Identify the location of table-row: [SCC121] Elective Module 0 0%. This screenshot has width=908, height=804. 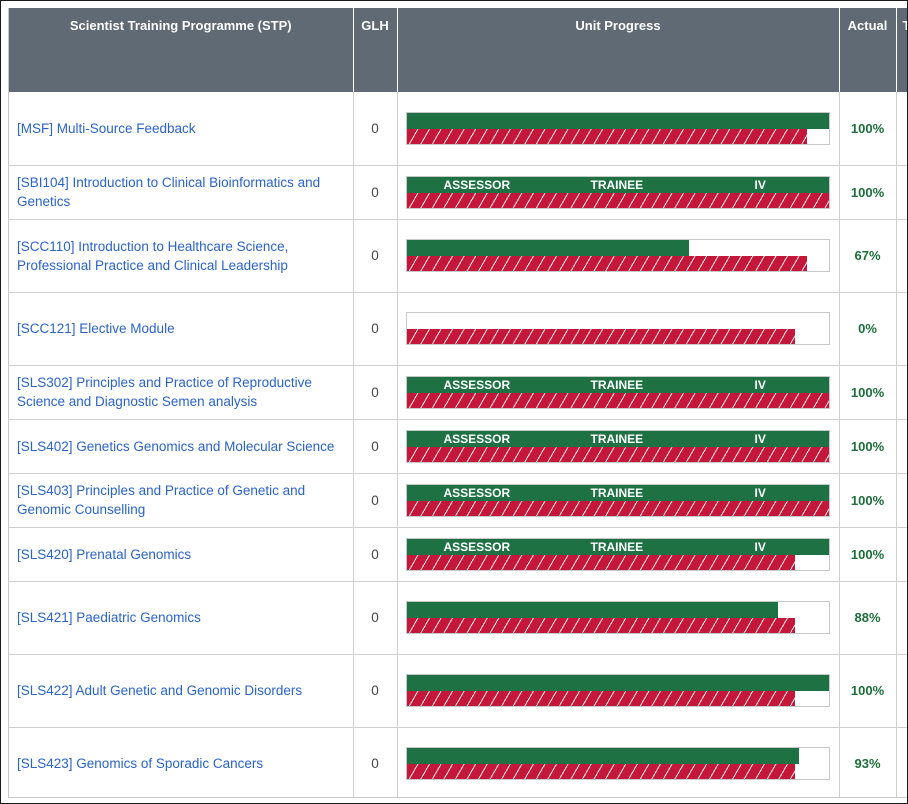
(458, 329).